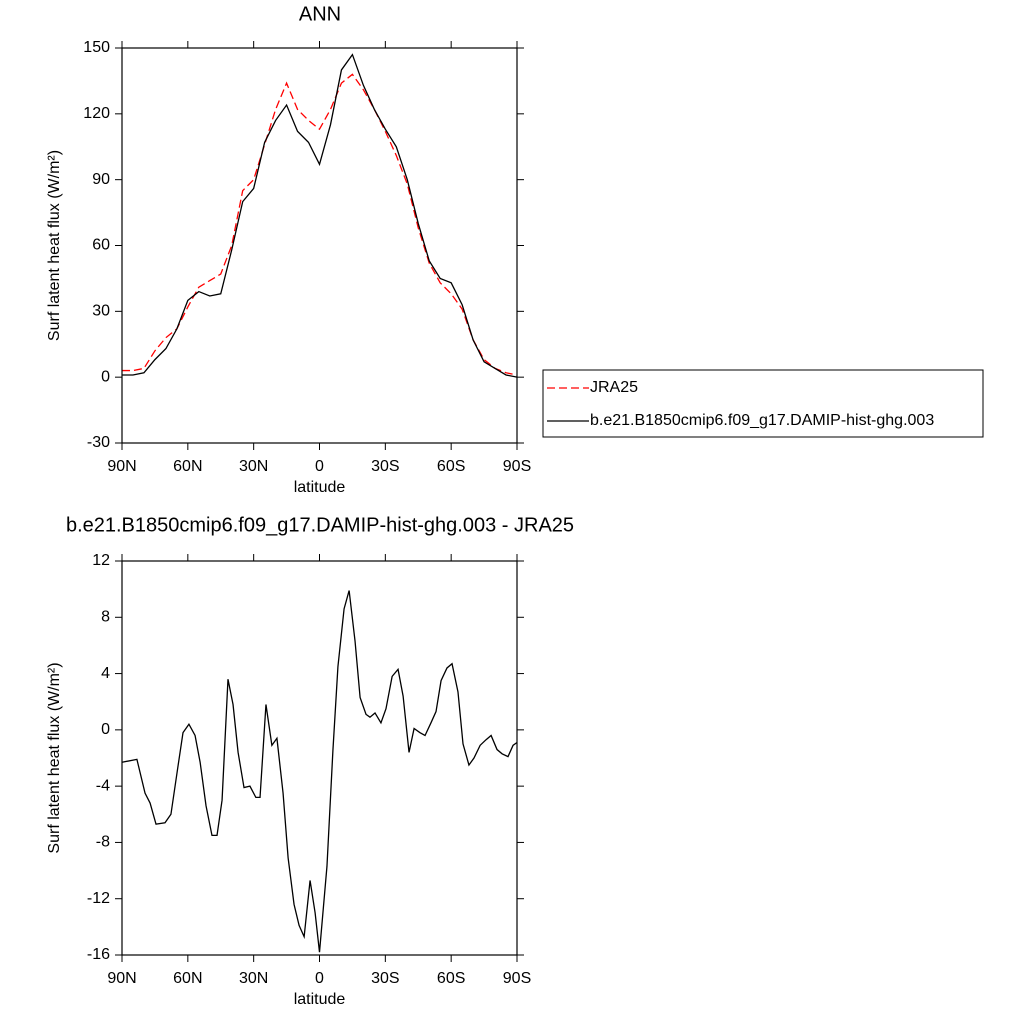 The height and width of the screenshot is (1024, 1024). Describe the element at coordinates (101, 245) in the screenshot. I see `y-tick-label: 60` at that location.